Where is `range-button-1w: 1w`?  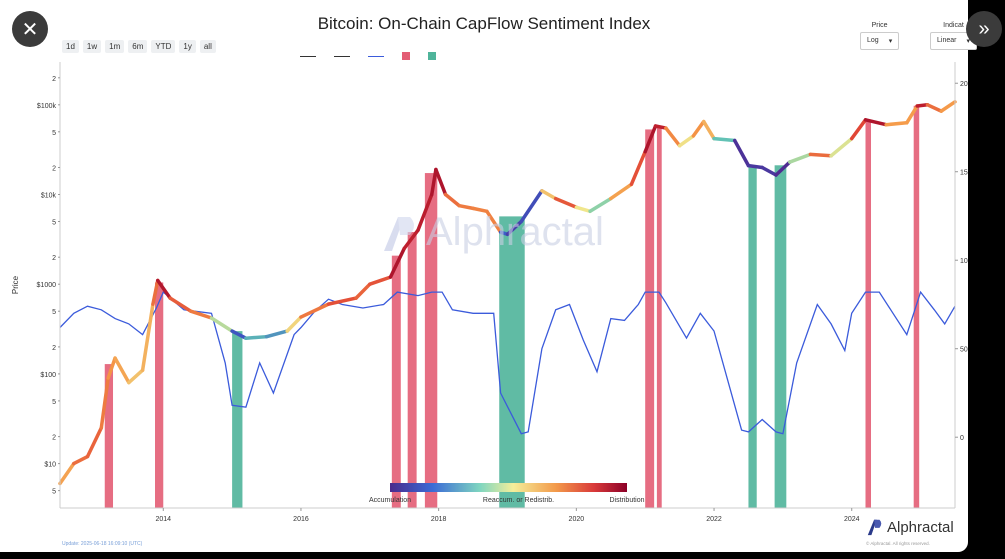 range-button-1w: 1w is located at coordinates (92, 46).